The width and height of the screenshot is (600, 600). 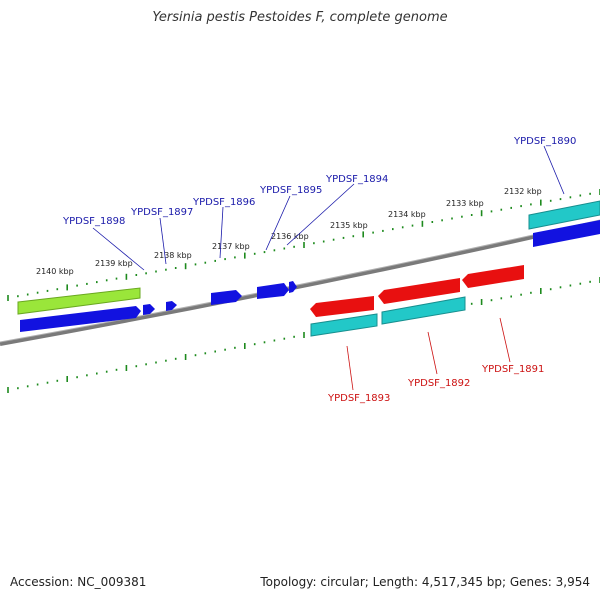 What do you see at coordinates (223, 202) in the screenshot?
I see `gene-label-1896: YPDSF_1896` at bounding box center [223, 202].